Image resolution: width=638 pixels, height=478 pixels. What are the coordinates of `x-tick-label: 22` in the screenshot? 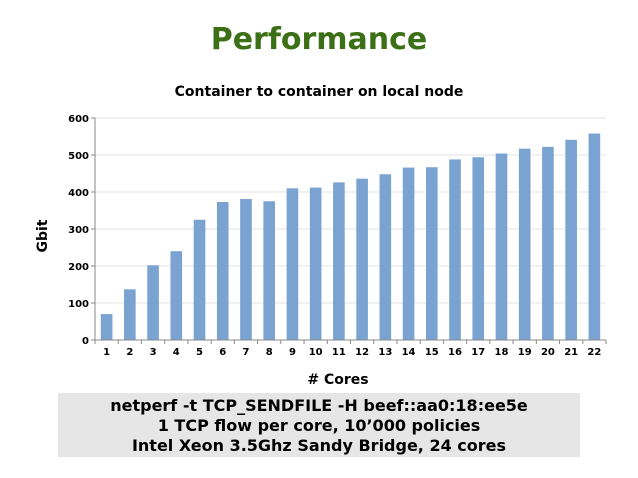 It's located at (594, 352).